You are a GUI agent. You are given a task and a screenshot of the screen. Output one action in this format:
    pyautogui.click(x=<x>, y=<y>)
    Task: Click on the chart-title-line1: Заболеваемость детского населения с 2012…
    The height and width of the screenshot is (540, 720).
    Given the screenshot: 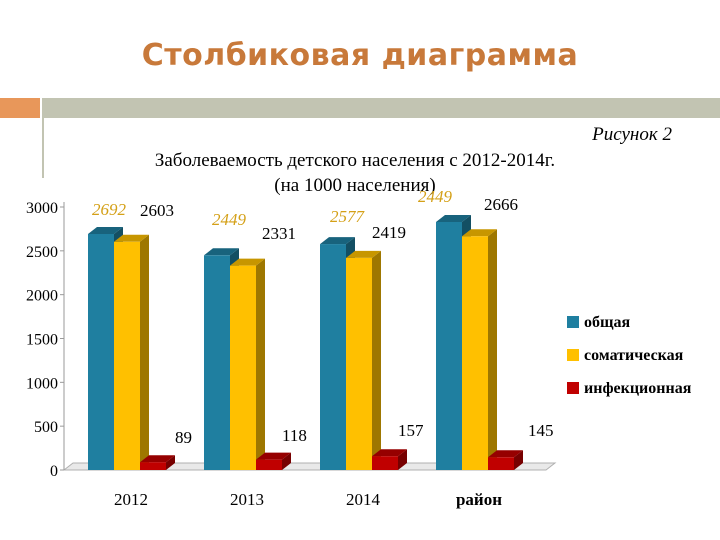 What is the action you would take?
    pyautogui.click(x=355, y=160)
    